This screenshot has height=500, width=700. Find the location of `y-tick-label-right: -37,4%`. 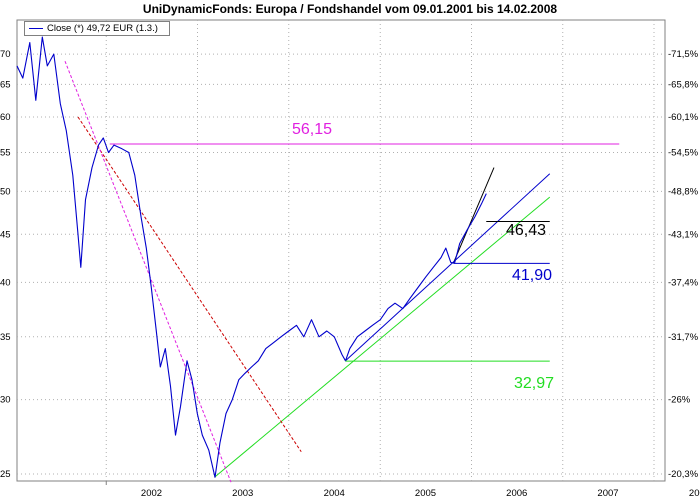

y-tick-label-right: -37,4% is located at coordinates (683, 282).